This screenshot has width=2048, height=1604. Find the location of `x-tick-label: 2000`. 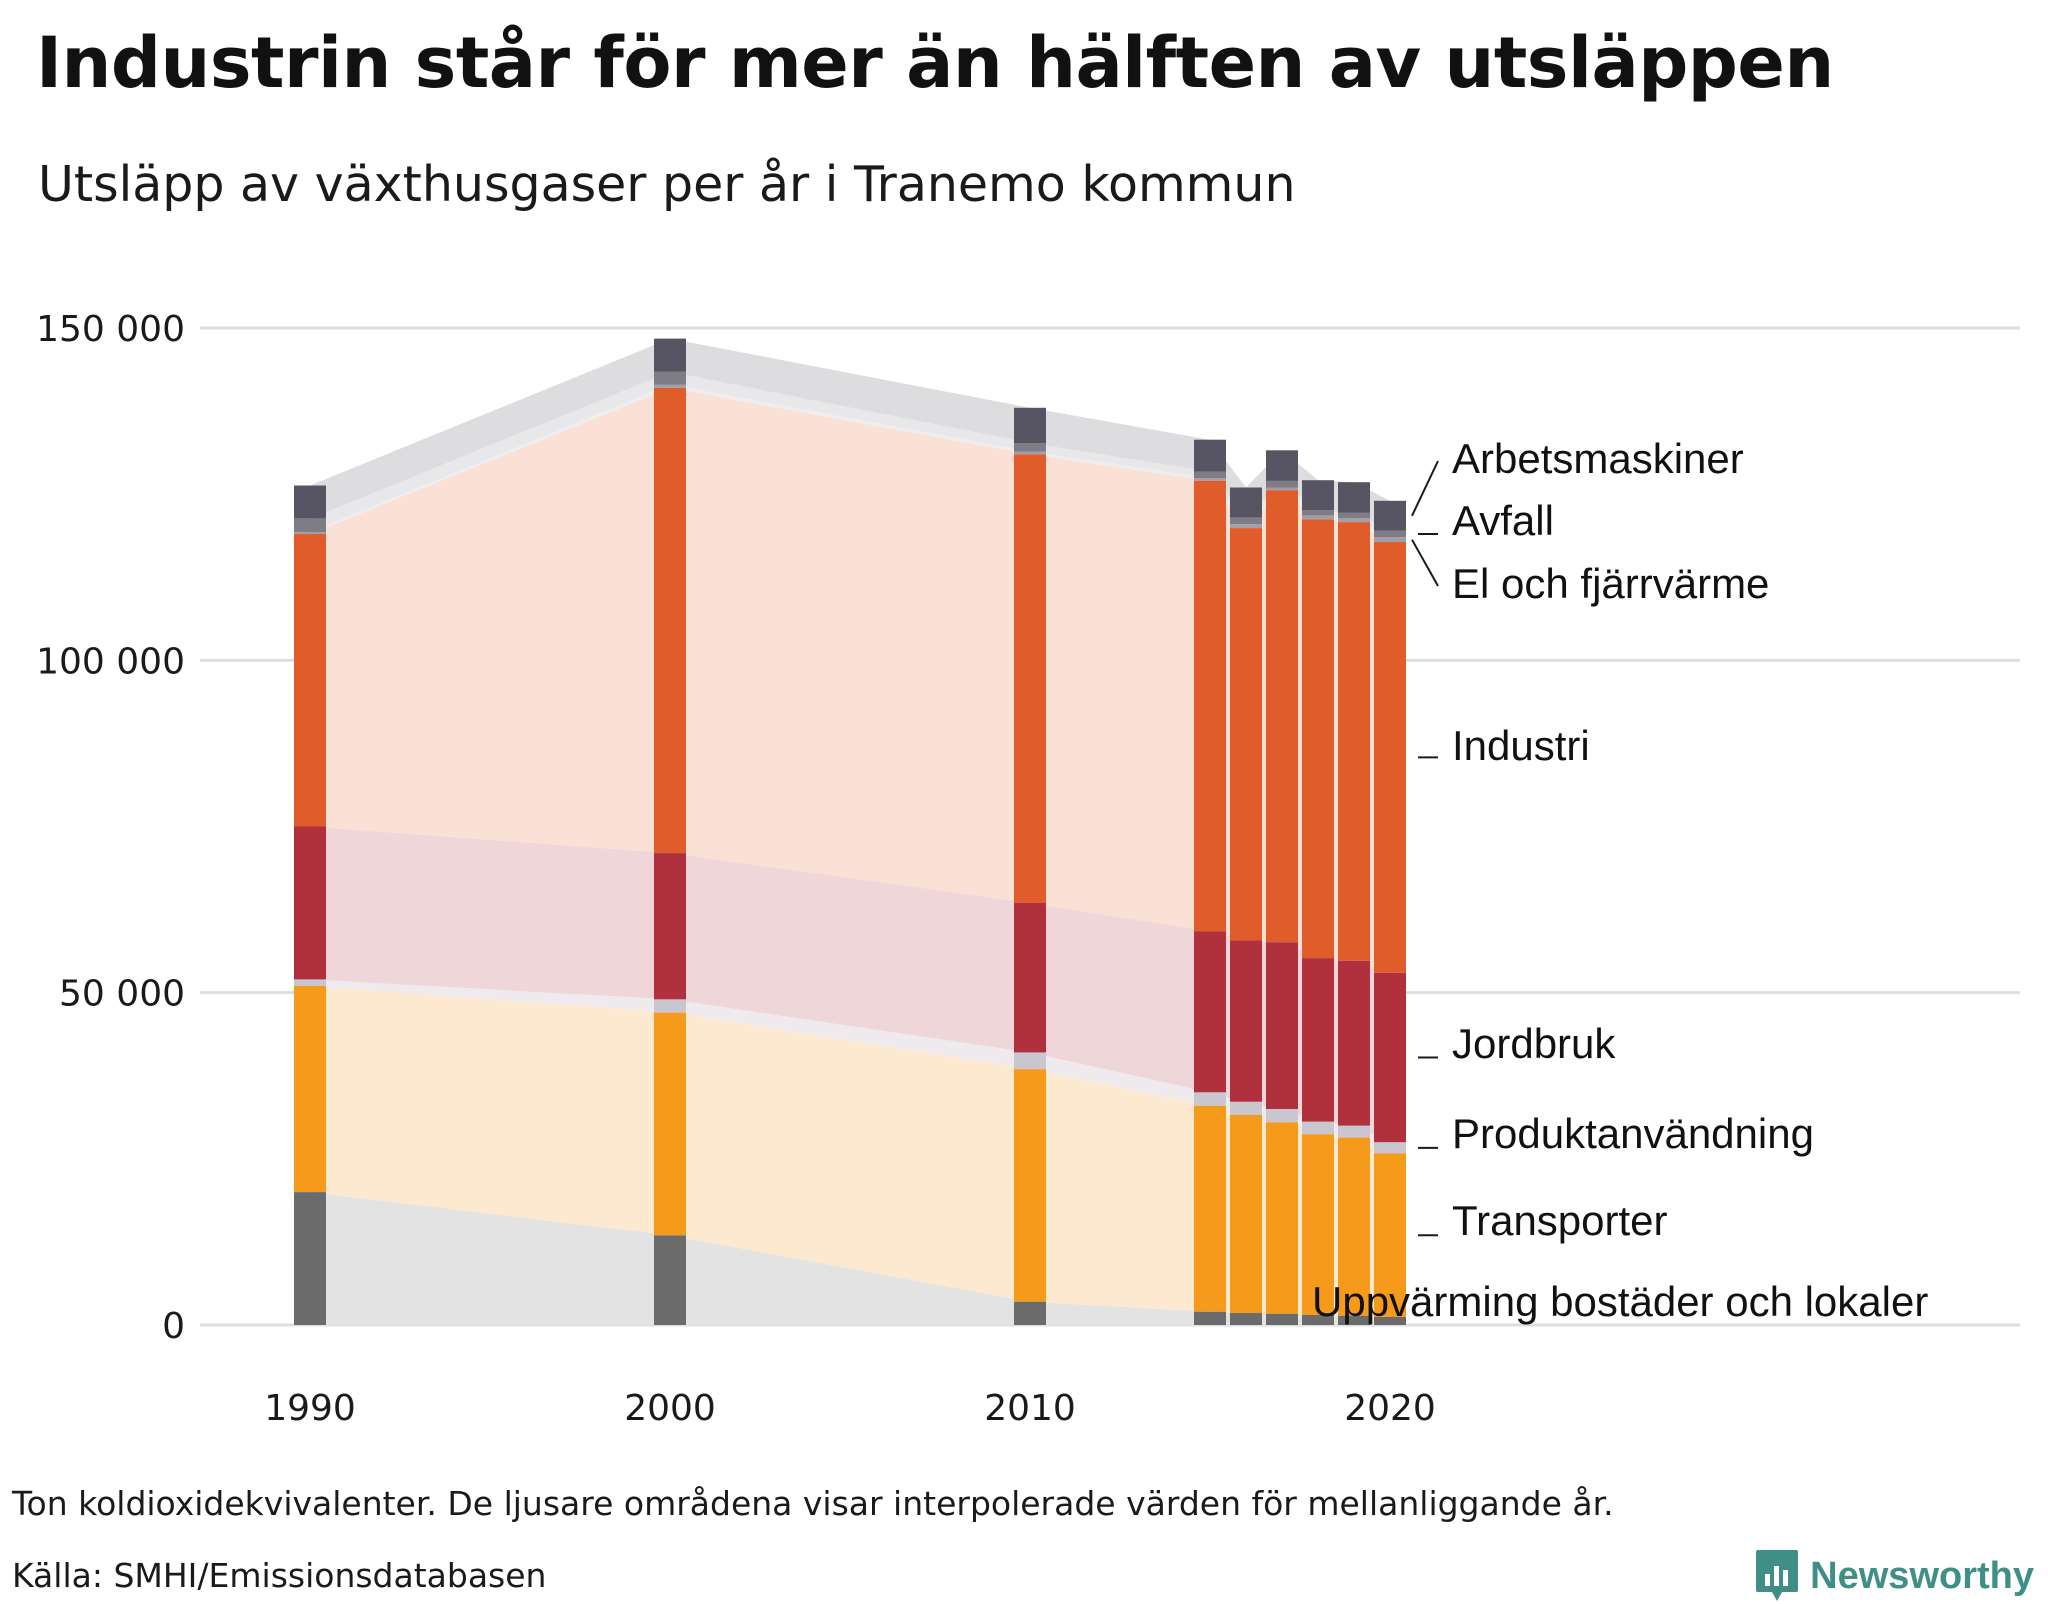

x-tick-label: 2000 is located at coordinates (670, 1408).